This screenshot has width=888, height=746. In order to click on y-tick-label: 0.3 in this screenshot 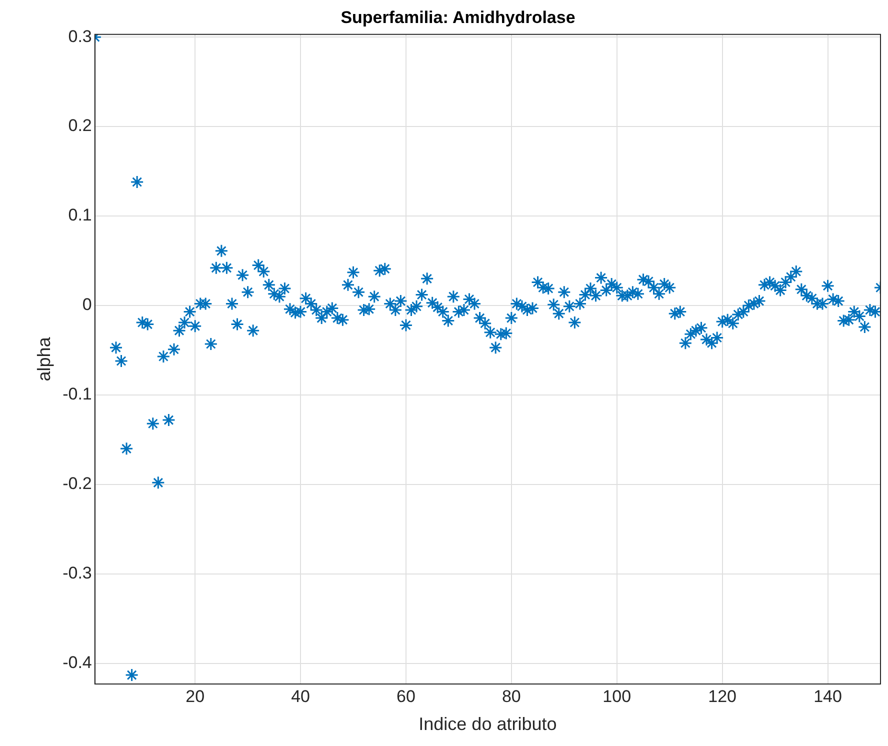, I will do `click(80, 36)`.